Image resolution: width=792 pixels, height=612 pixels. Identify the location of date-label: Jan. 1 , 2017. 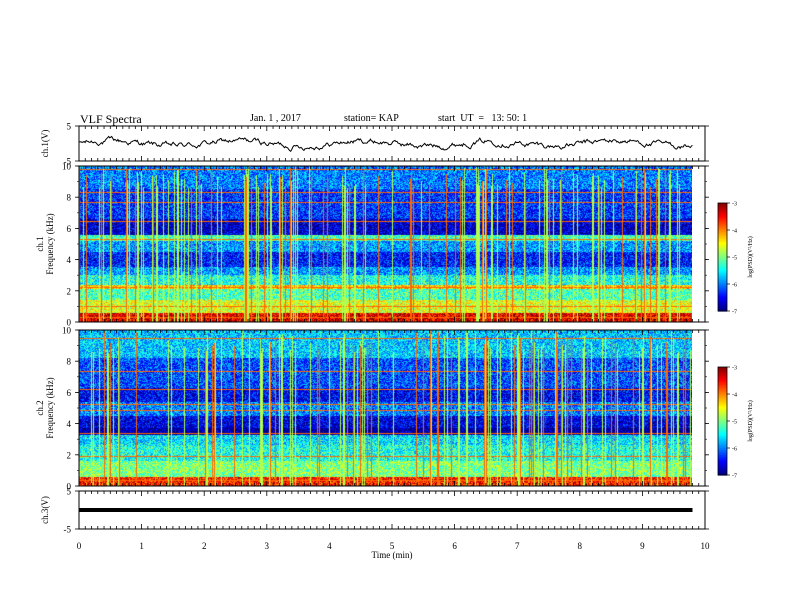
(275, 118).